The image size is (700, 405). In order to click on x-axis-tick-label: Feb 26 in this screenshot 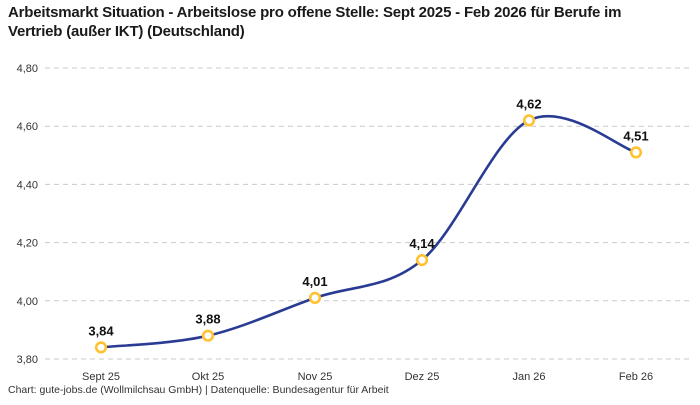, I will do `click(636, 377)`.